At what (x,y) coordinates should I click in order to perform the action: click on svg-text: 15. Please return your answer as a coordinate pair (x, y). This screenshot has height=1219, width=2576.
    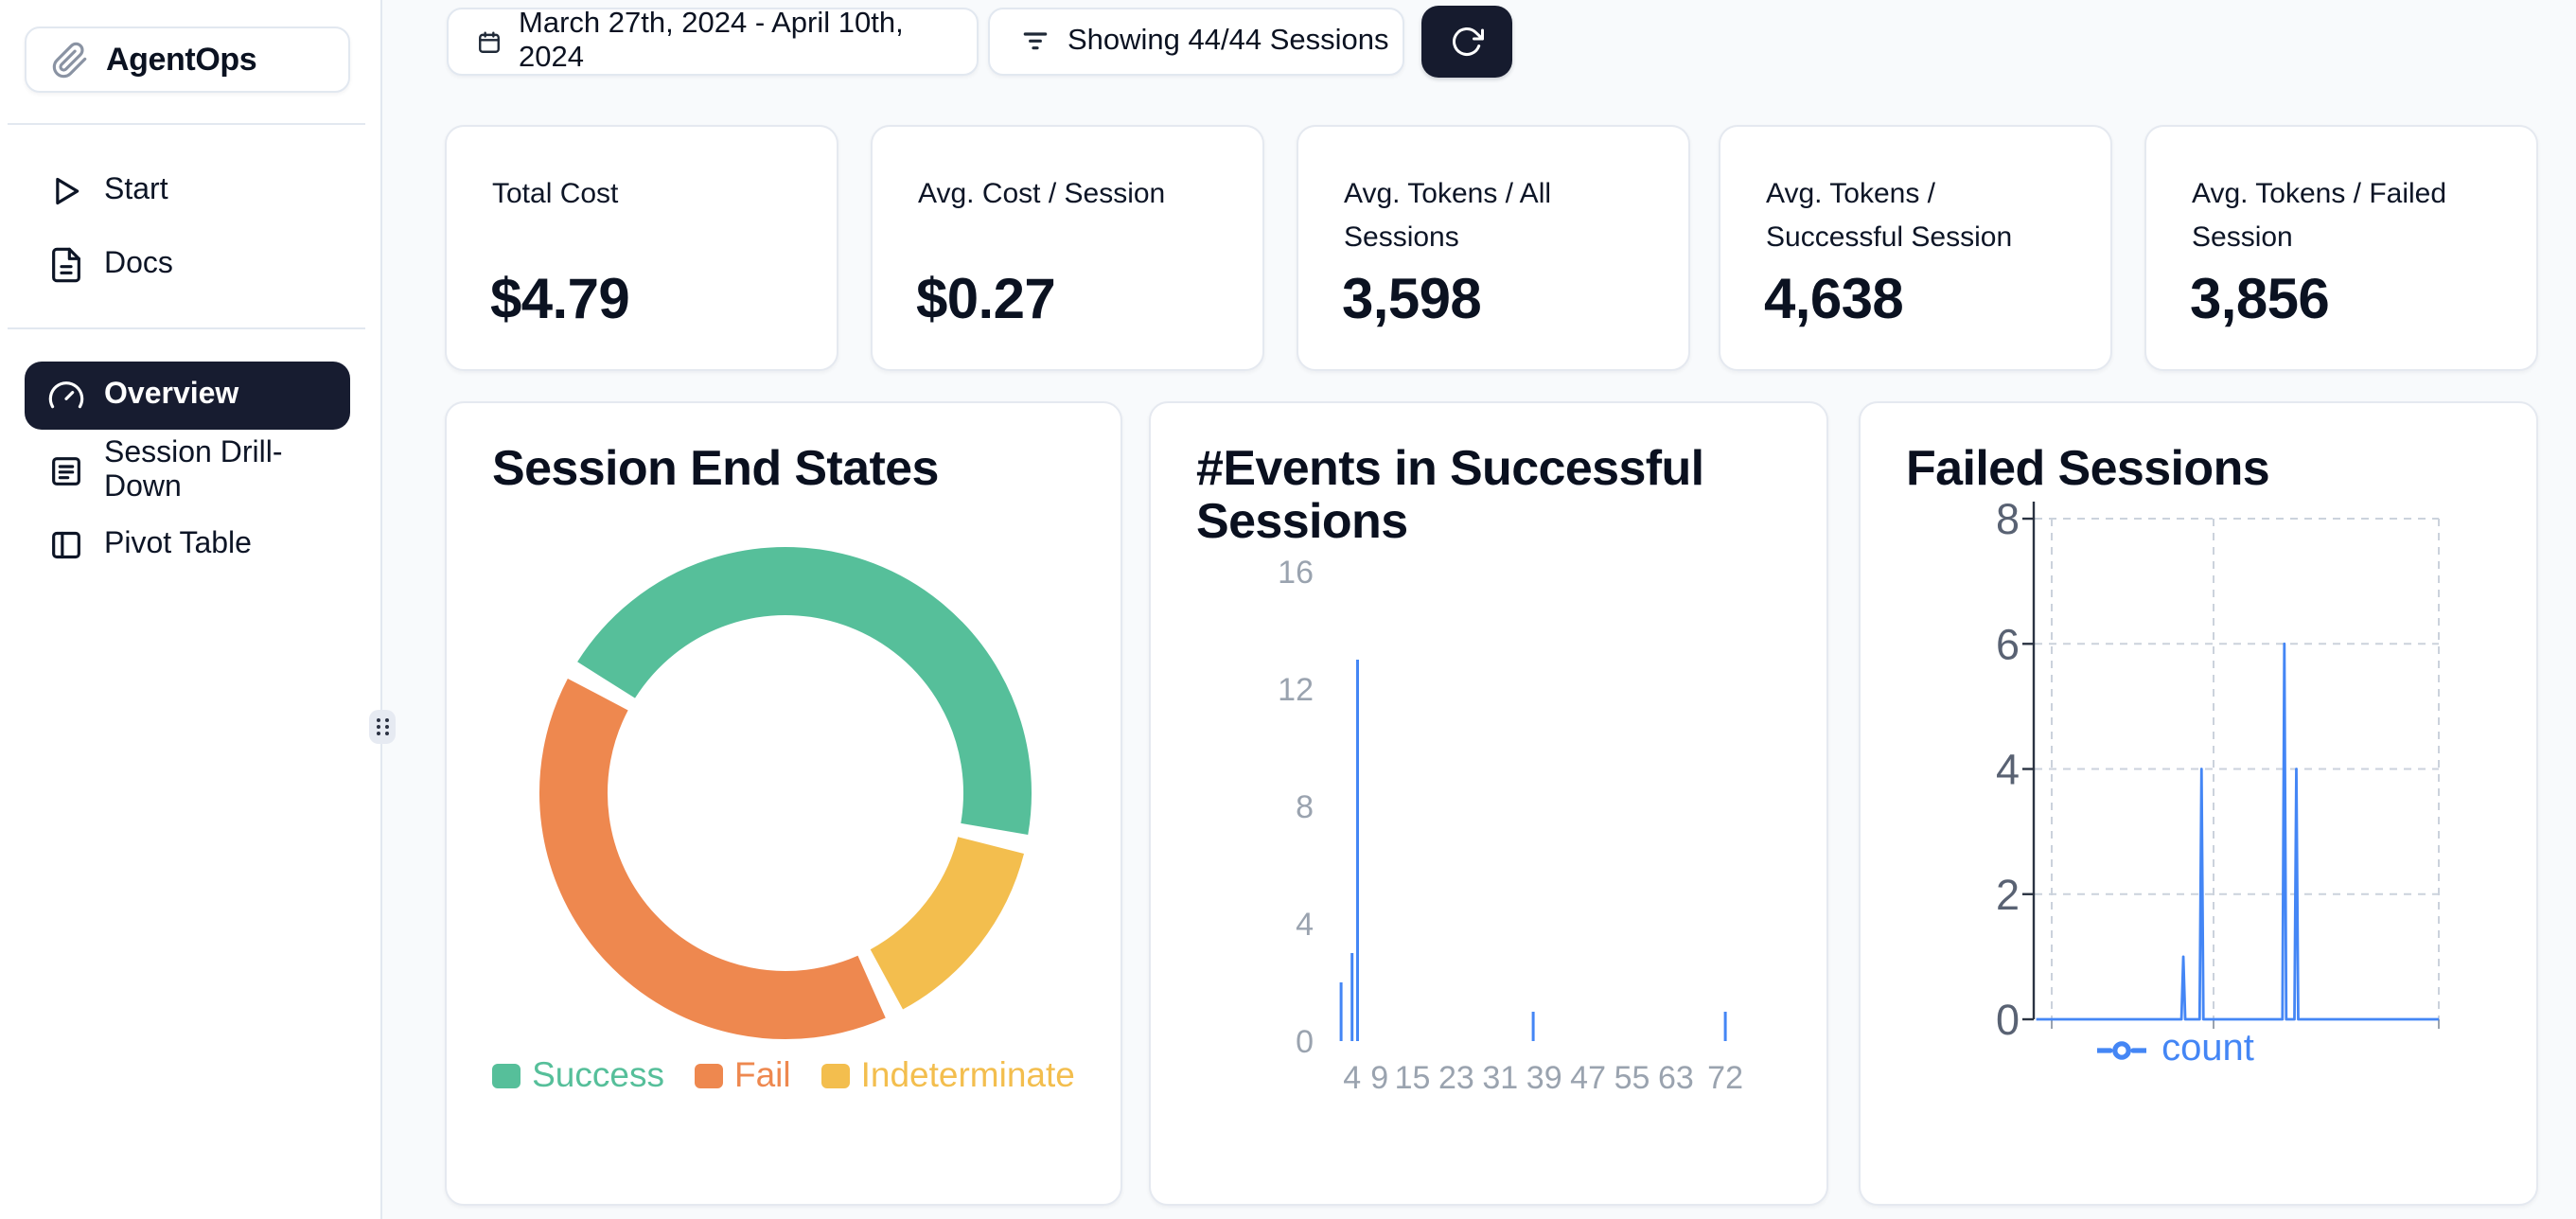
    Looking at the image, I should click on (1413, 1078).